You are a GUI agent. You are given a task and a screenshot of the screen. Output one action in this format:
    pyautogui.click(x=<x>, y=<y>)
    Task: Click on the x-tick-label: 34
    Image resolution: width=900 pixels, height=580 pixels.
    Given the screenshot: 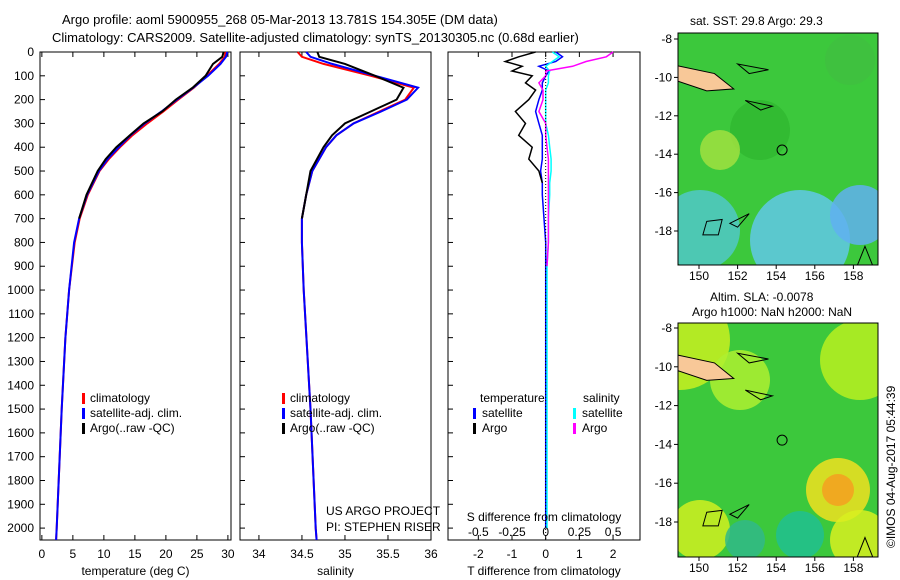 What is the action you would take?
    pyautogui.click(x=259, y=554)
    